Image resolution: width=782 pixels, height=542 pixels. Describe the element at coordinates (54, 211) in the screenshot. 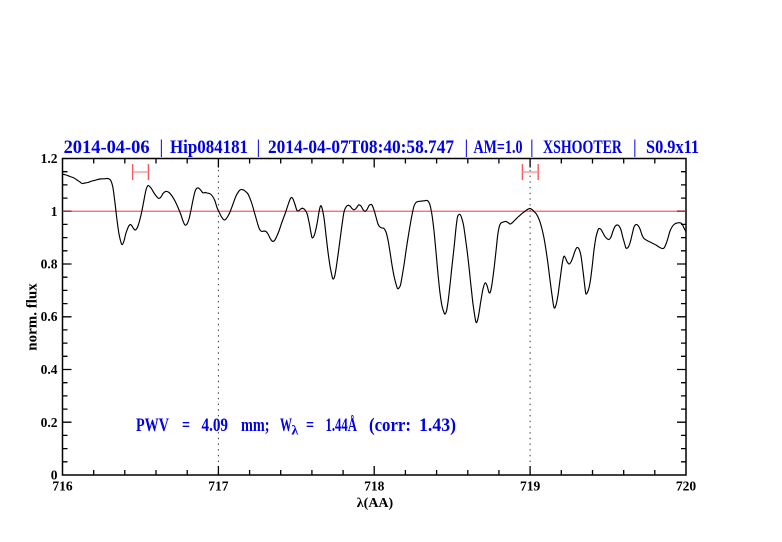

I see `svg-text: 1` at that location.